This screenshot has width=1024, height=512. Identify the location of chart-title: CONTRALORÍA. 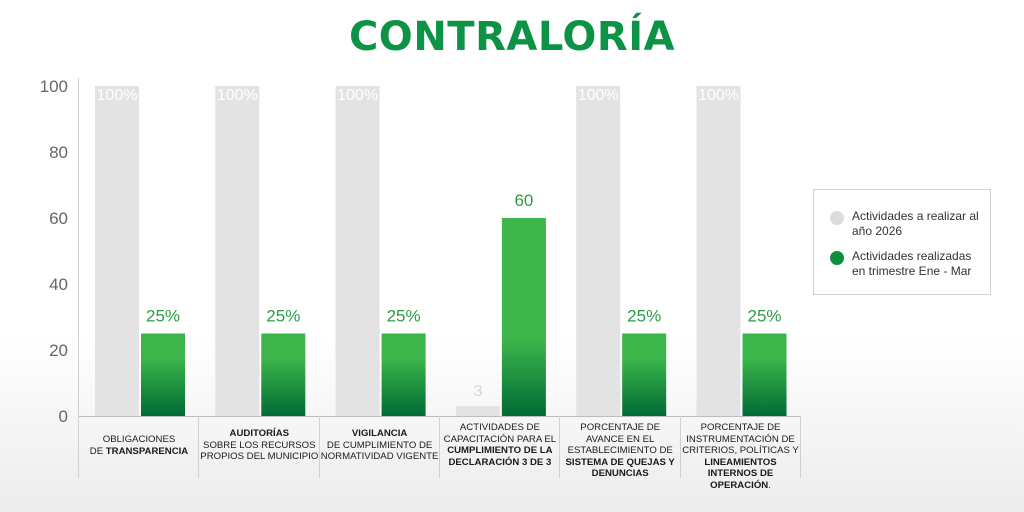
(512, 37).